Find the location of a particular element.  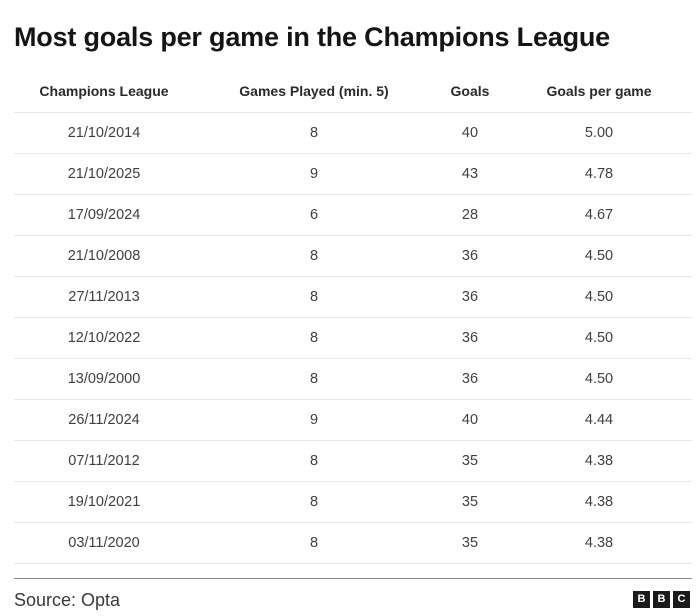

cell-date: 17/09/2024 is located at coordinates (104, 215).